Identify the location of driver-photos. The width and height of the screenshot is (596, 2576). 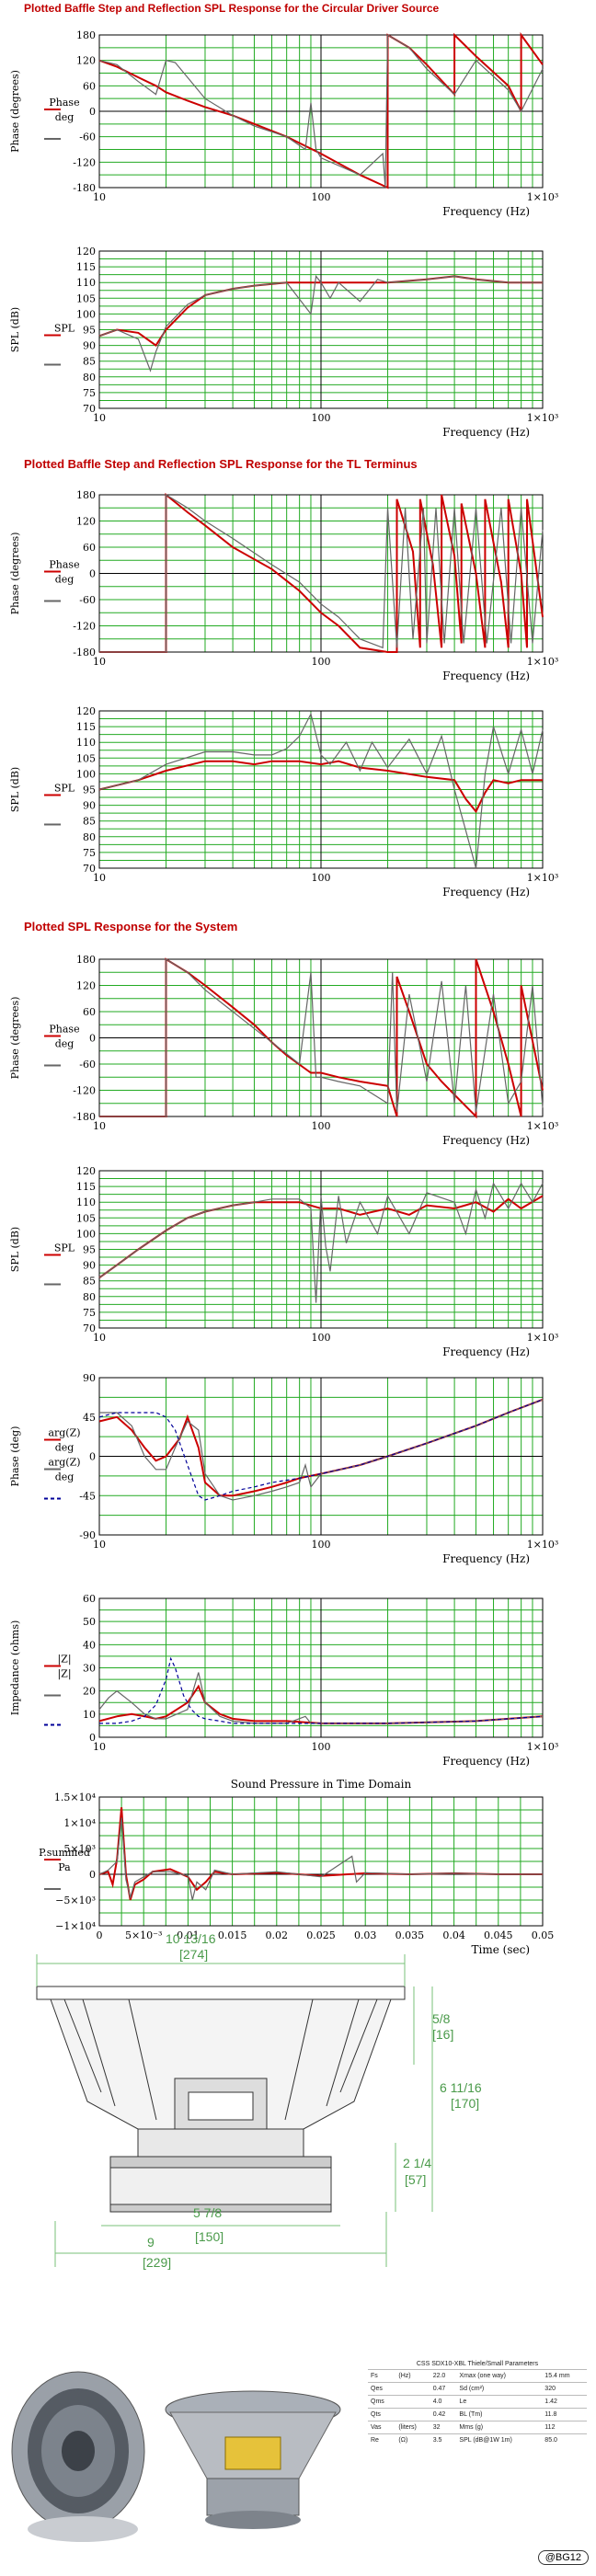
(298, 2456).